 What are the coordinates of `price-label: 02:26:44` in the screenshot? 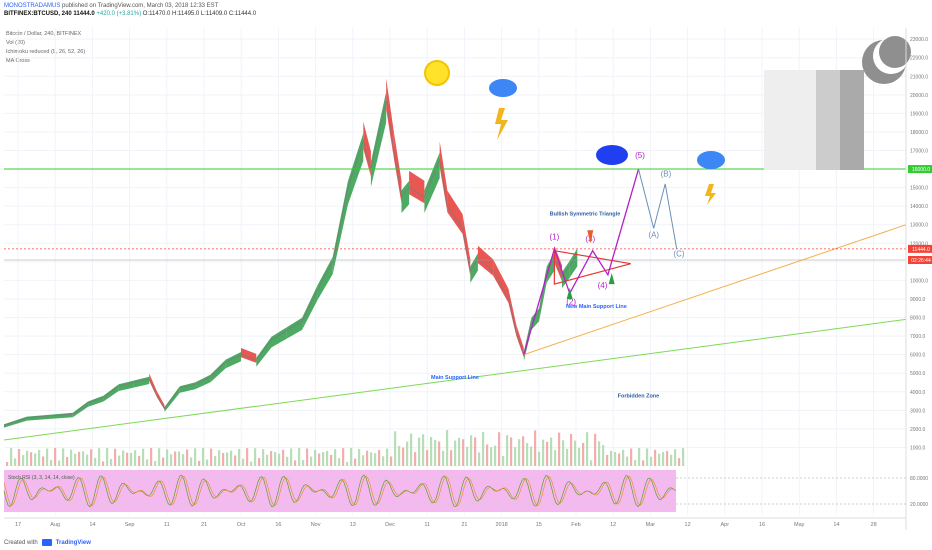 It's located at (921, 261).